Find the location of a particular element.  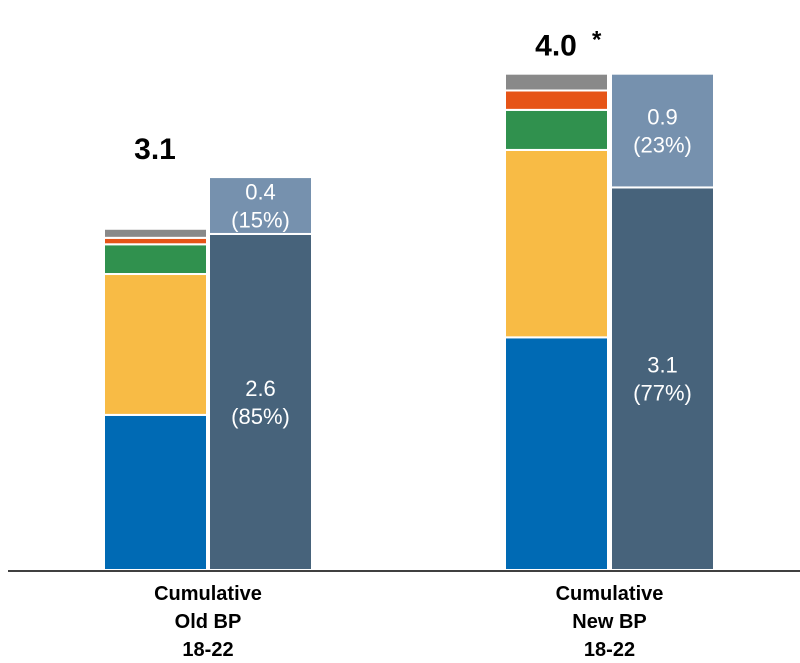

category-label: New BP is located at coordinates (609, 622).